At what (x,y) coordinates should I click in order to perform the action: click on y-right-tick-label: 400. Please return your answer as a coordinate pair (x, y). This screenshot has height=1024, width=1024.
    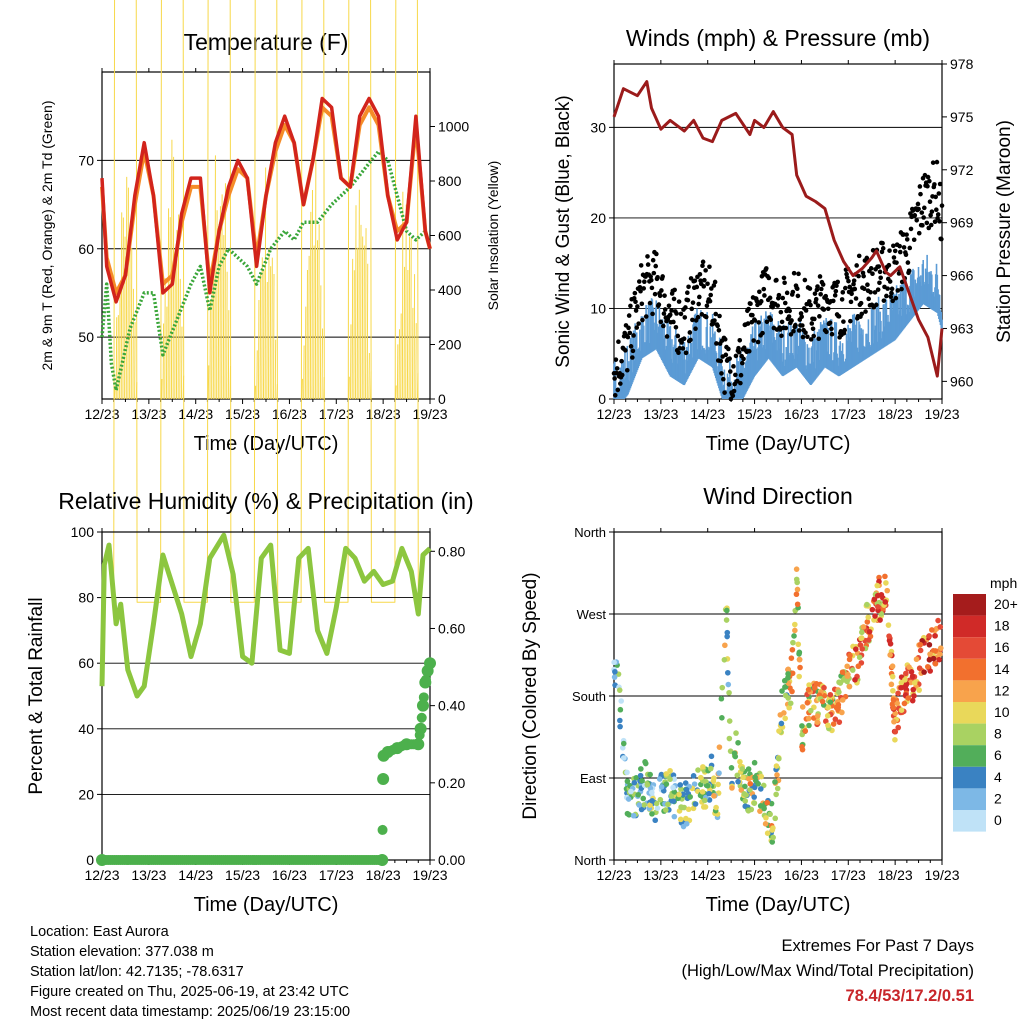
    Looking at the image, I should click on (450, 290).